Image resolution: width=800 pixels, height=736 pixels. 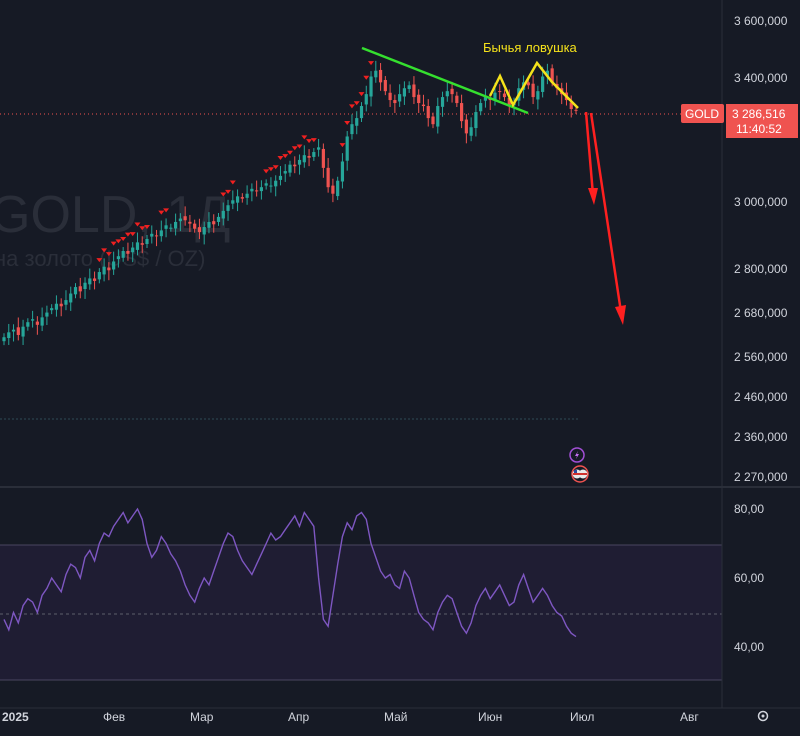 I want to click on last-price-label: 3 286,516 11:40:52, so click(x=762, y=121).